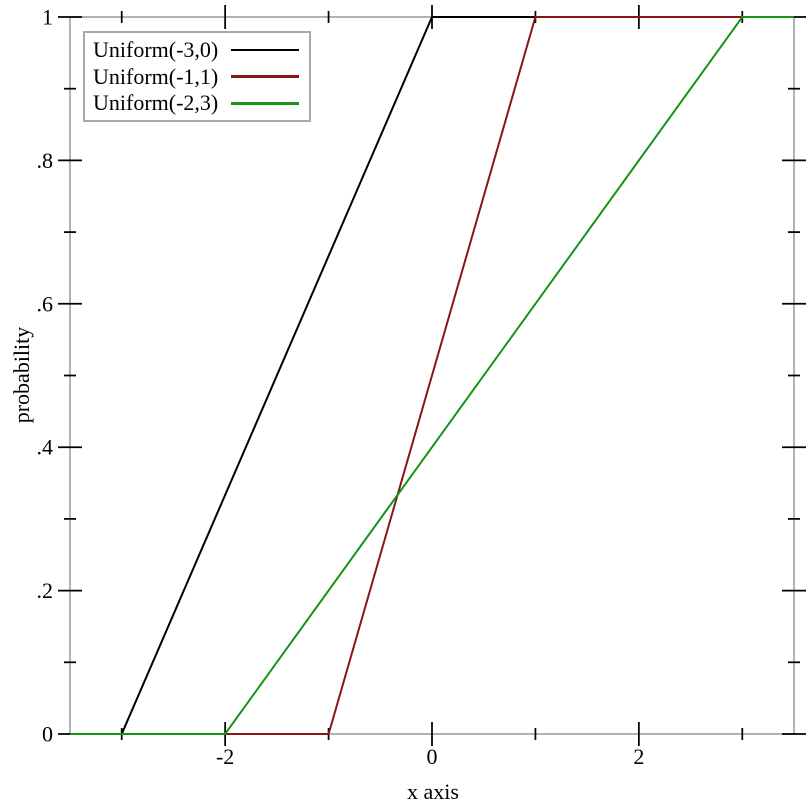  I want to click on y-tick-label: .8, so click(45, 160).